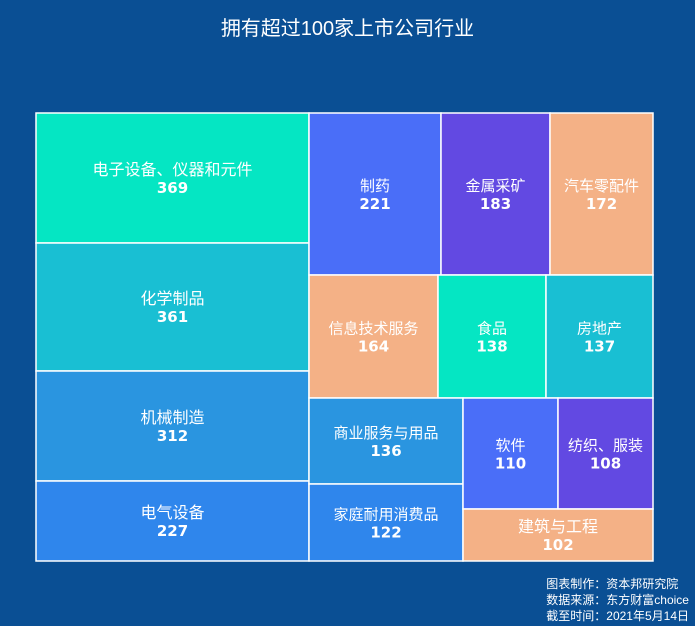  Describe the element at coordinates (172, 169) in the screenshot. I see `treemap-label: 电子设备、仪器和元件` at that location.